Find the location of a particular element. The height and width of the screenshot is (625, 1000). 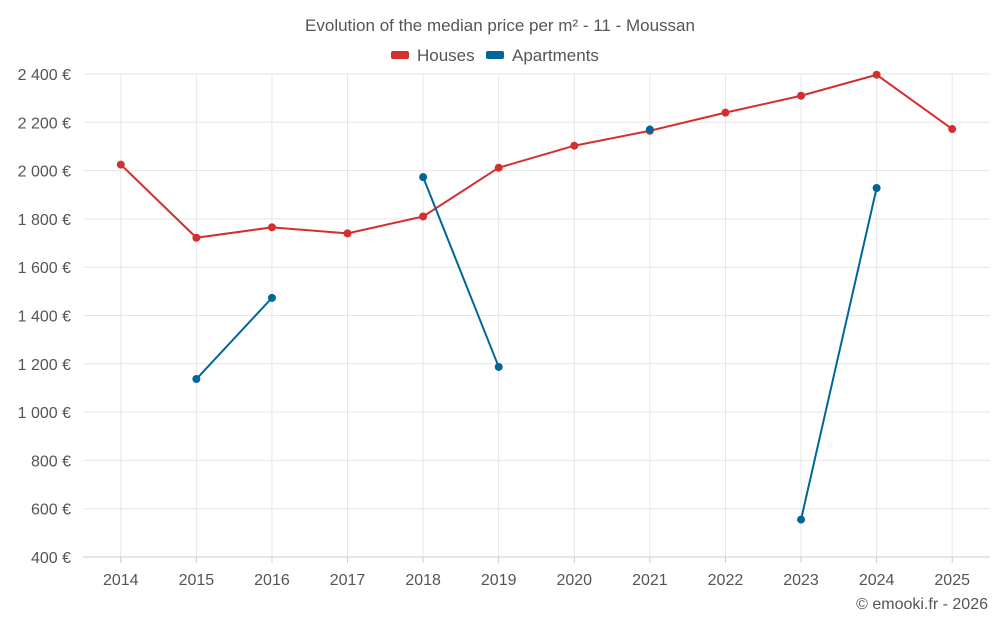

legend-swatch-houses is located at coordinates (400, 55).